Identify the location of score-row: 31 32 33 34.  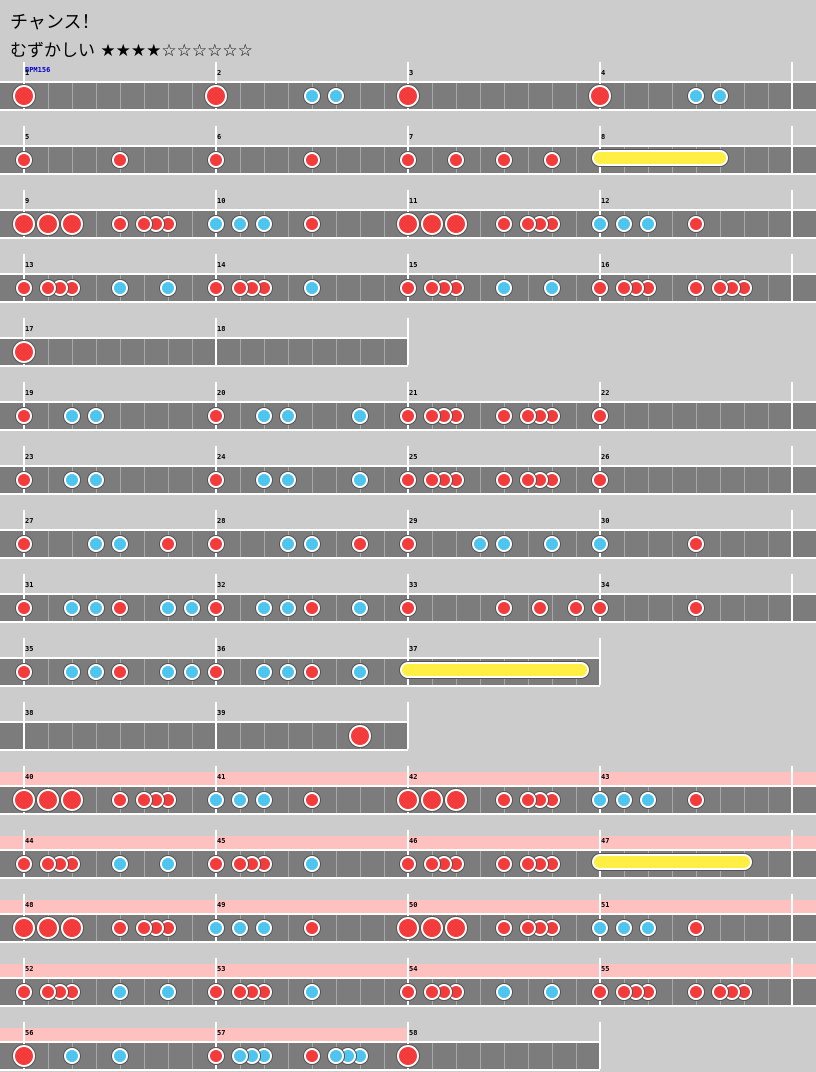
(408, 599).